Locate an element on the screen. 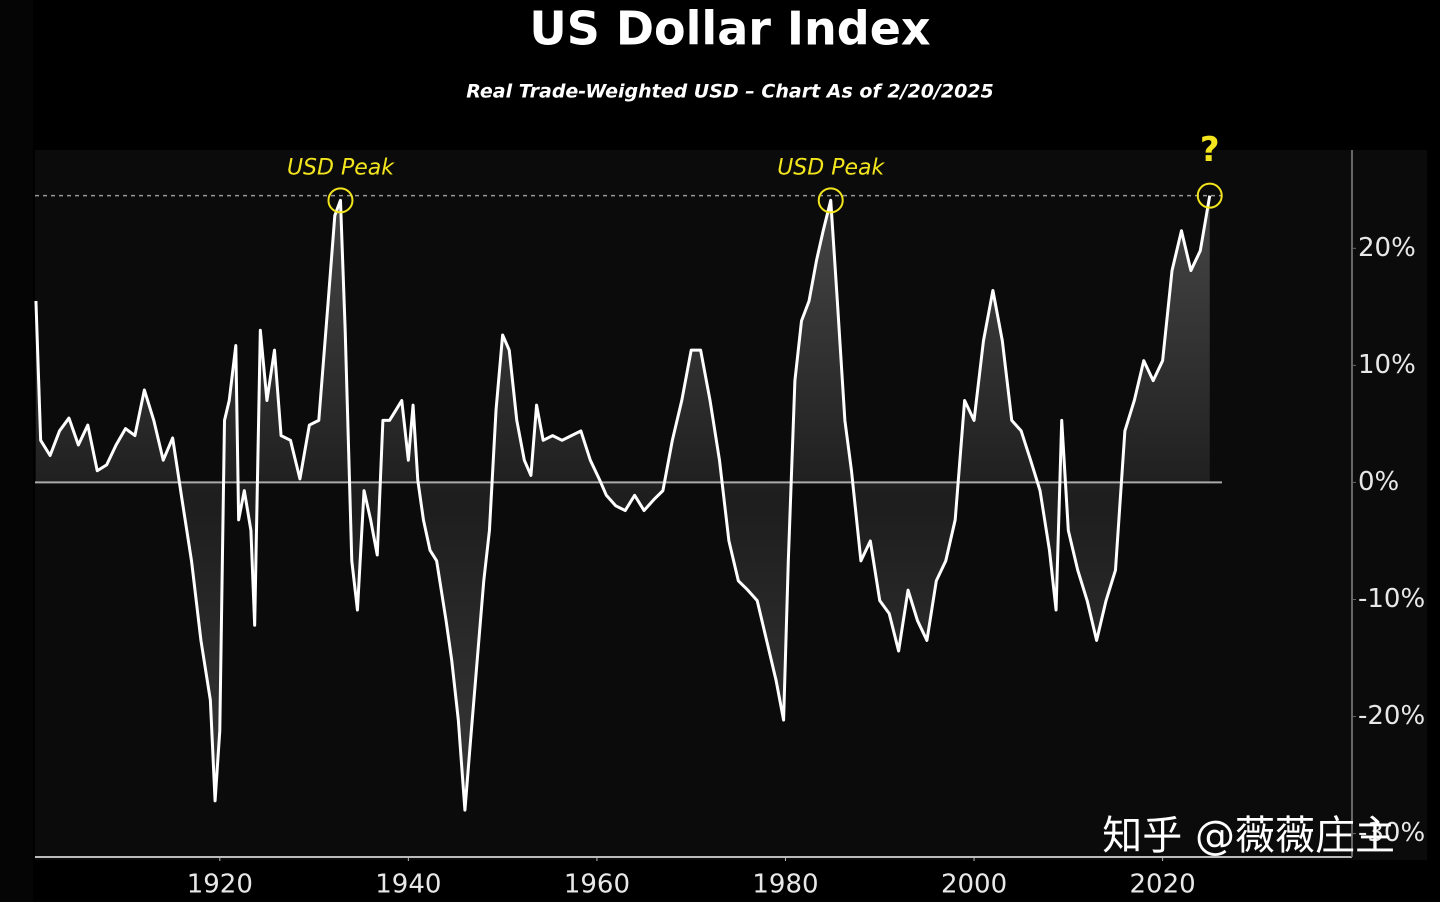 This screenshot has height=902, width=1440. y-tick-label: -20% is located at coordinates (1391, 716).